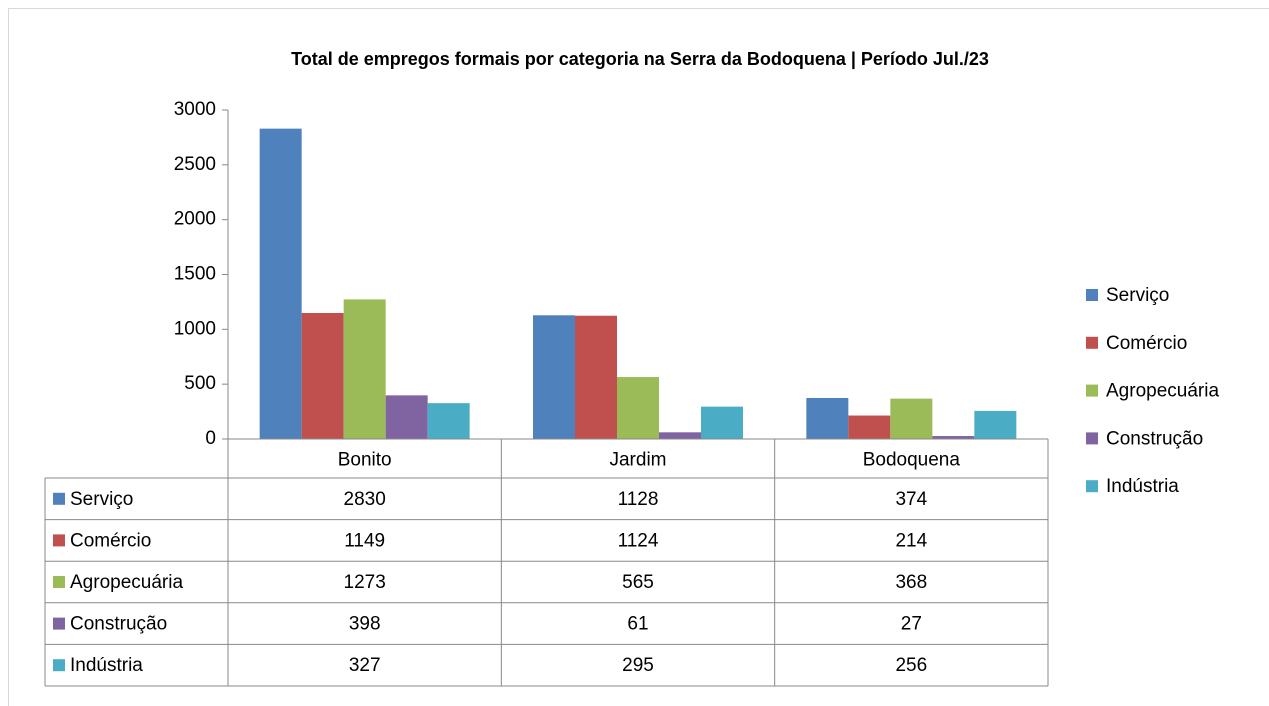 The height and width of the screenshot is (706, 1269). I want to click on x-tick-label: Bonito, so click(365, 460).